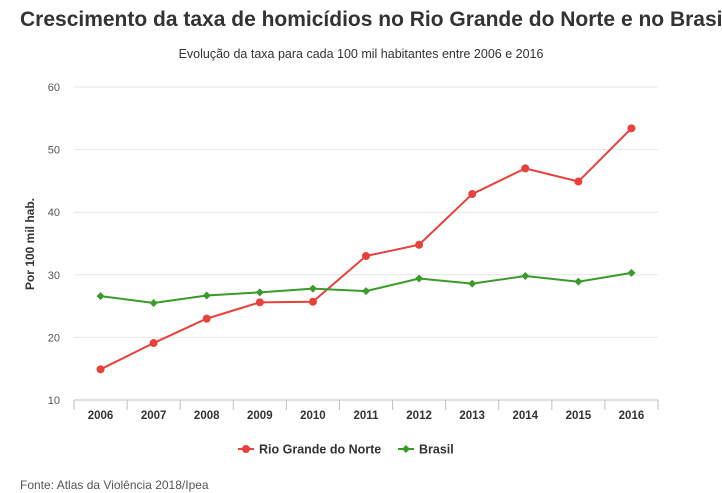  What do you see at coordinates (259, 302) in the screenshot?
I see `data-point-rio-grande-do-norte-2009` at bounding box center [259, 302].